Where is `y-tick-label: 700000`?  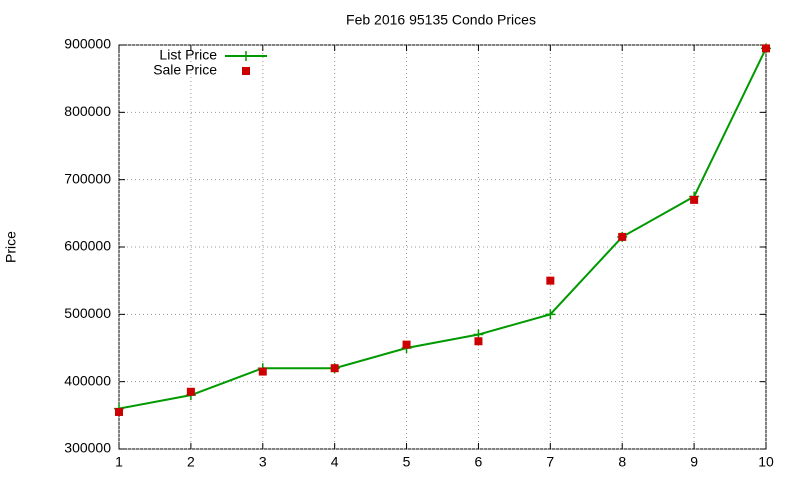 y-tick-label: 700000 is located at coordinates (87, 178).